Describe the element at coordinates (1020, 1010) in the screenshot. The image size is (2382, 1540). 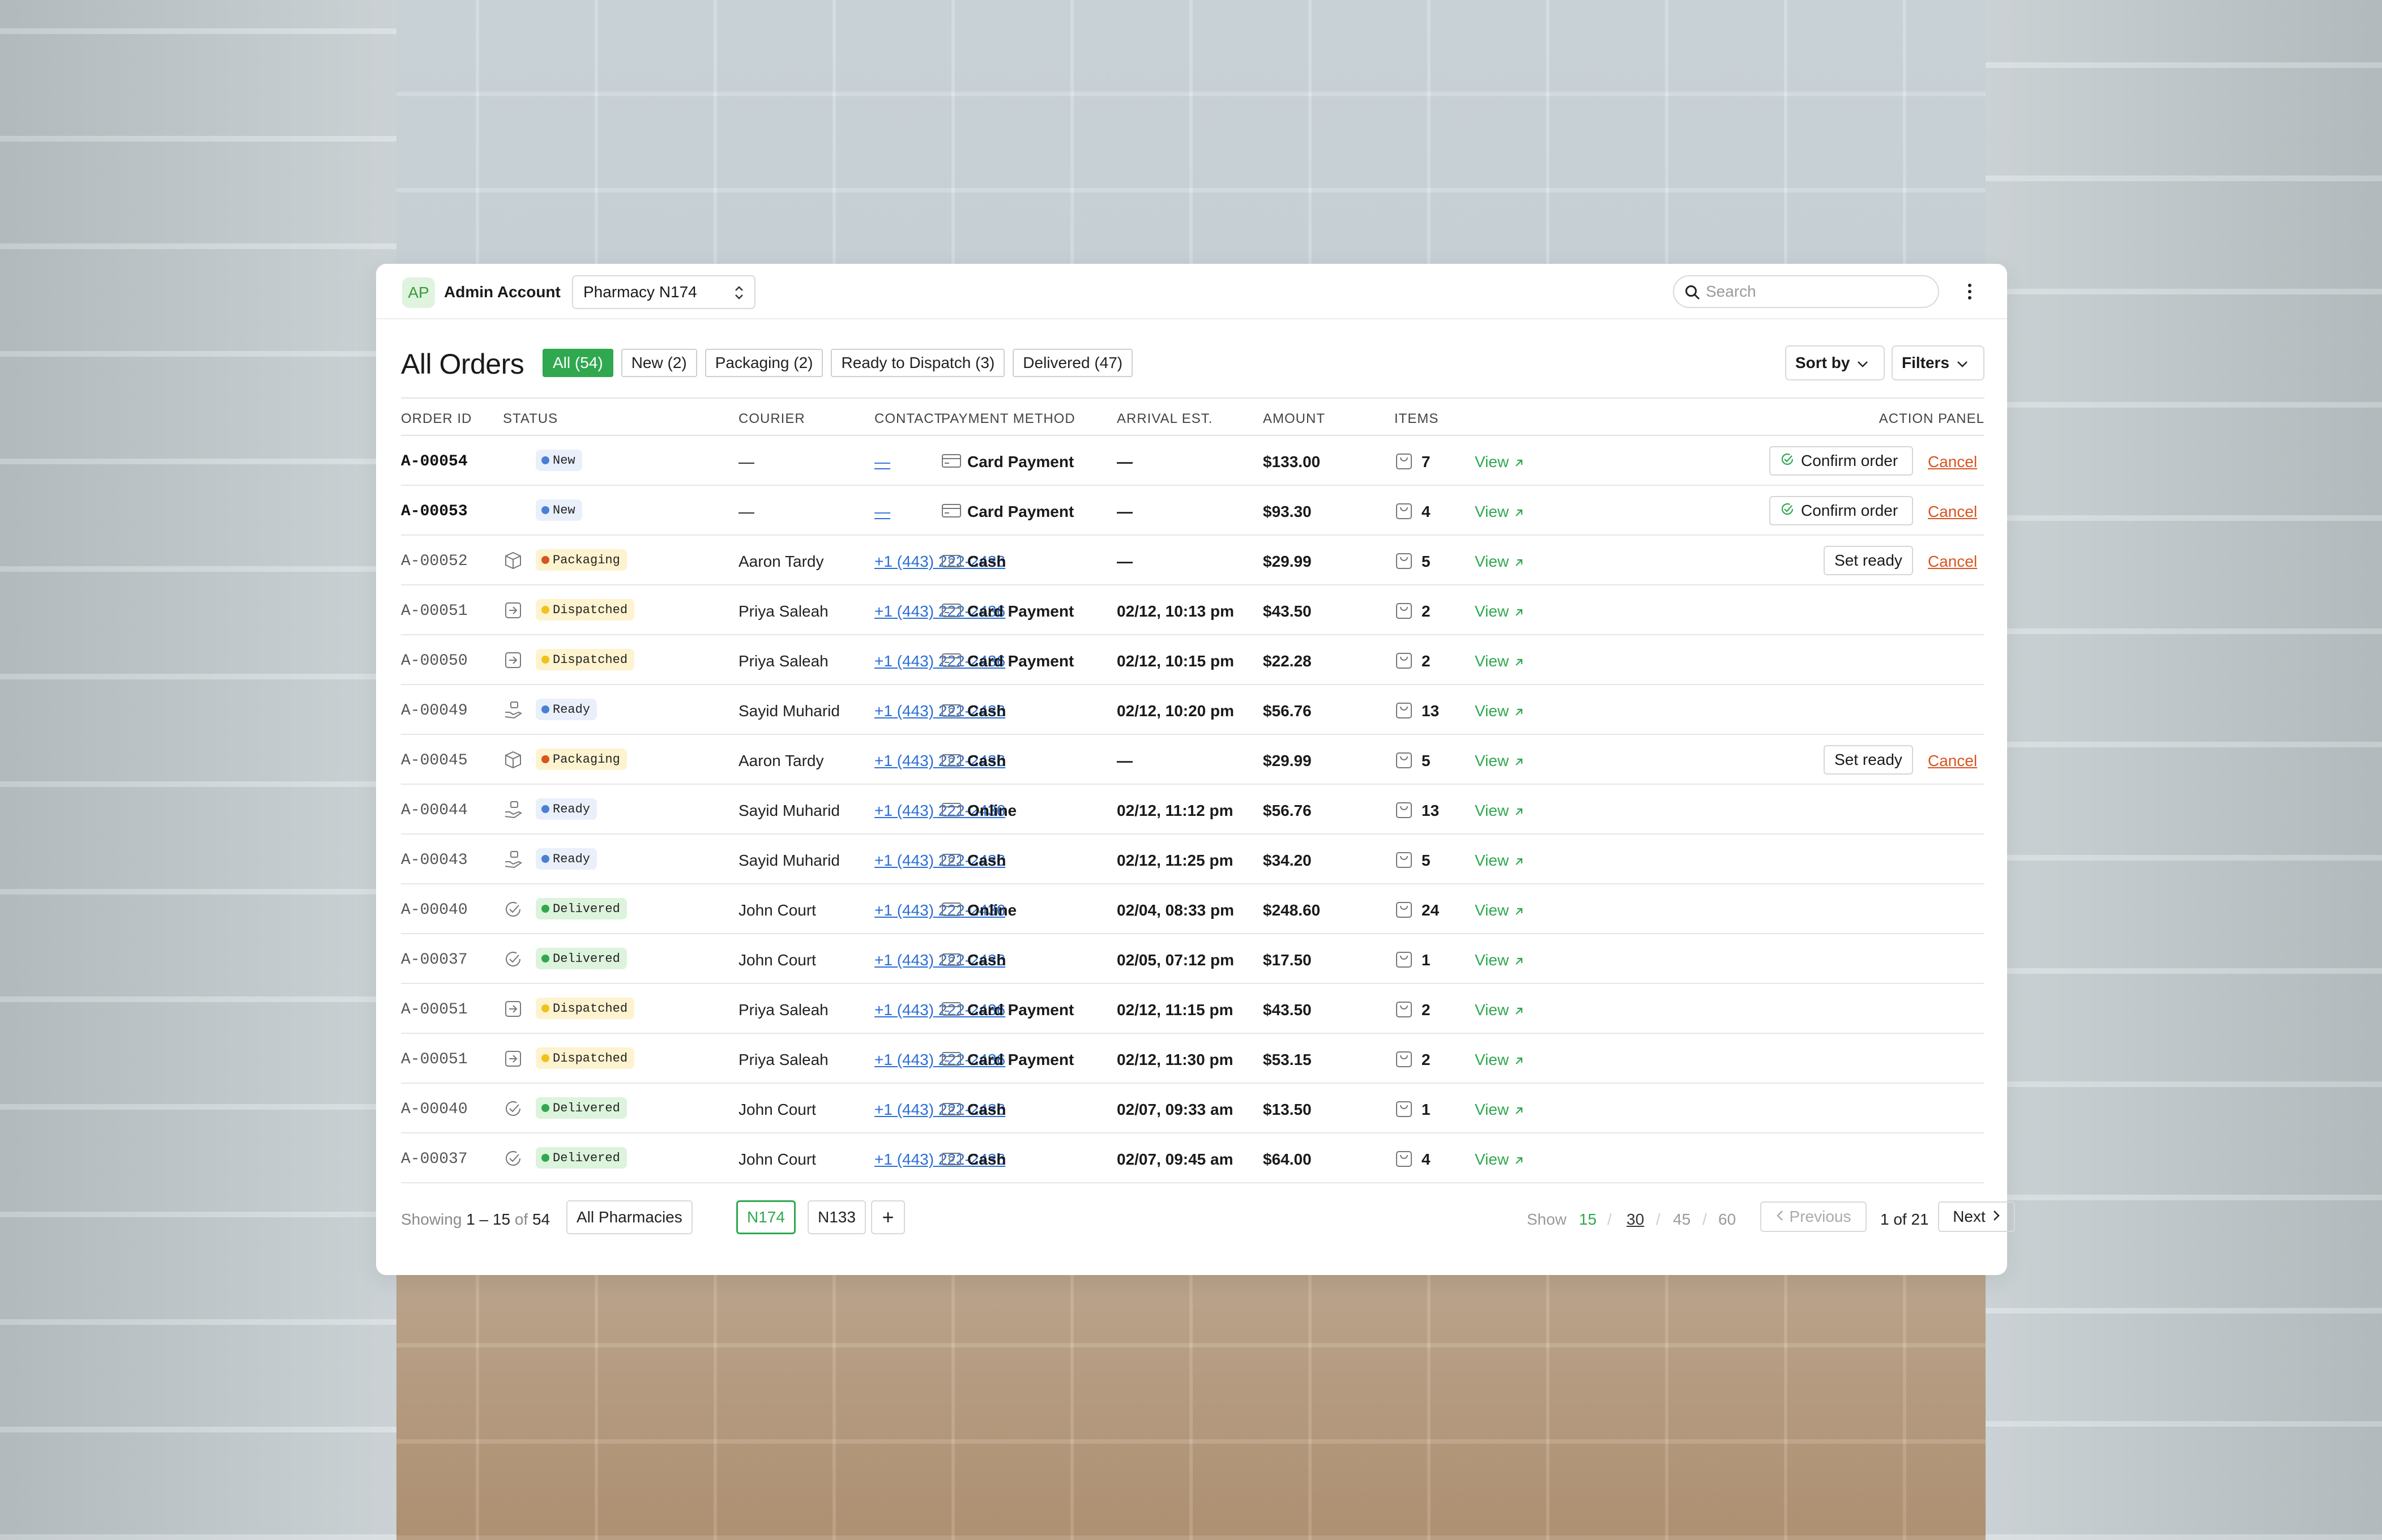
I see `payment-method: Card Payment` at that location.